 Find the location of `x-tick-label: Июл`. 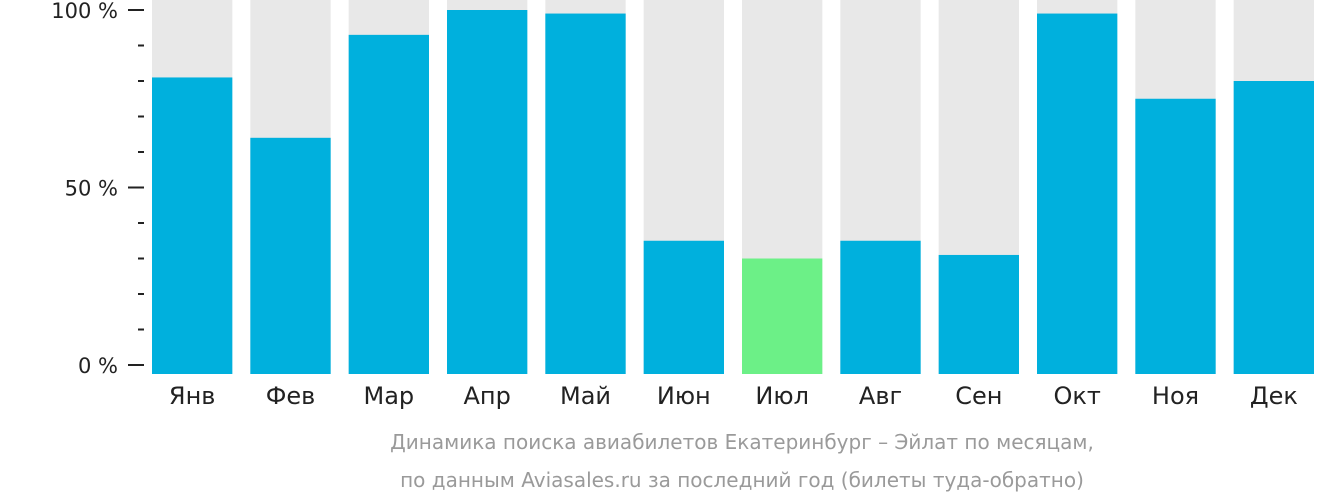

x-tick-label: Июл is located at coordinates (782, 396).